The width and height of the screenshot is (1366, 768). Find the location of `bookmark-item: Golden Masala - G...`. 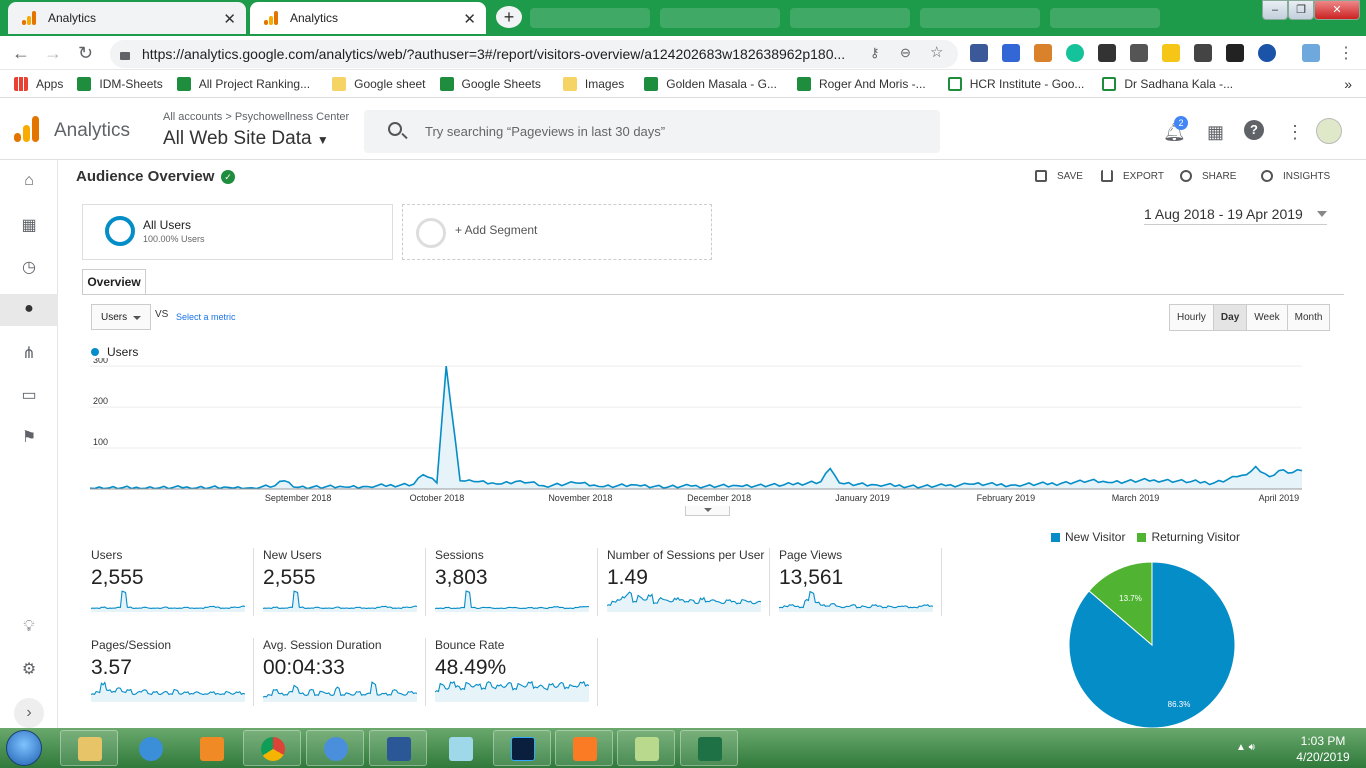

bookmark-item: Golden Masala - G... is located at coordinates (710, 83).